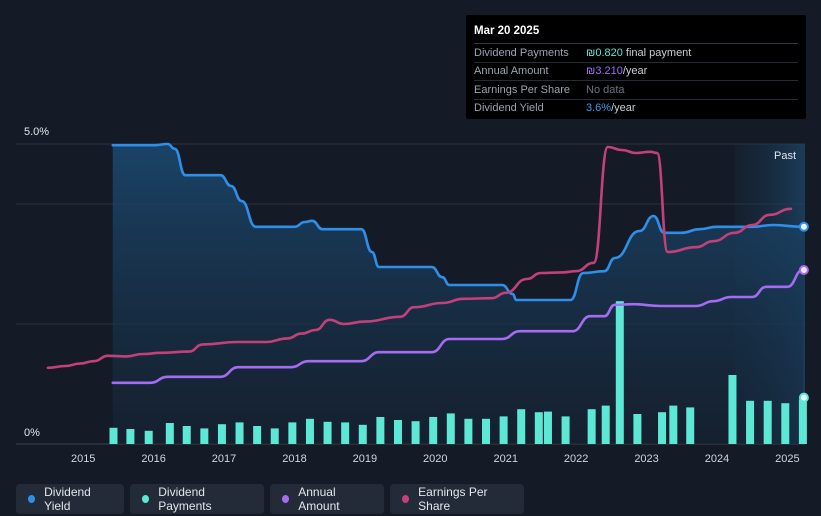  What do you see at coordinates (646, 459) in the screenshot?
I see `x-tick-label: 2023` at bounding box center [646, 459].